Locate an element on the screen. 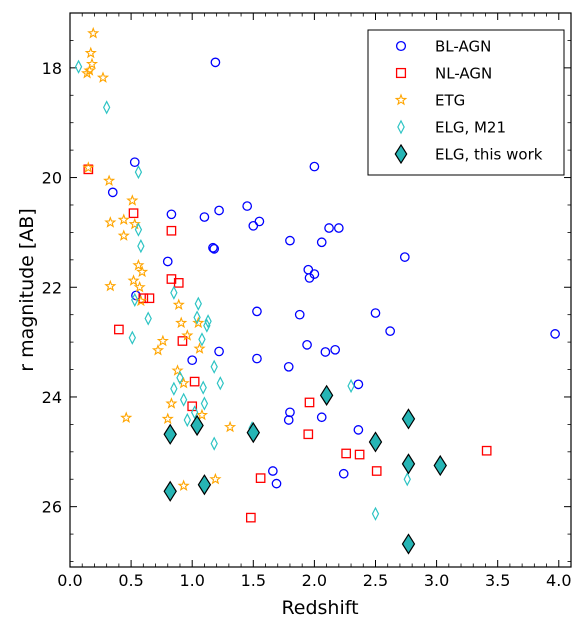 Image resolution: width=586 pixels, height=637 pixels. legend-label: ELG, M21 is located at coordinates (470, 128).